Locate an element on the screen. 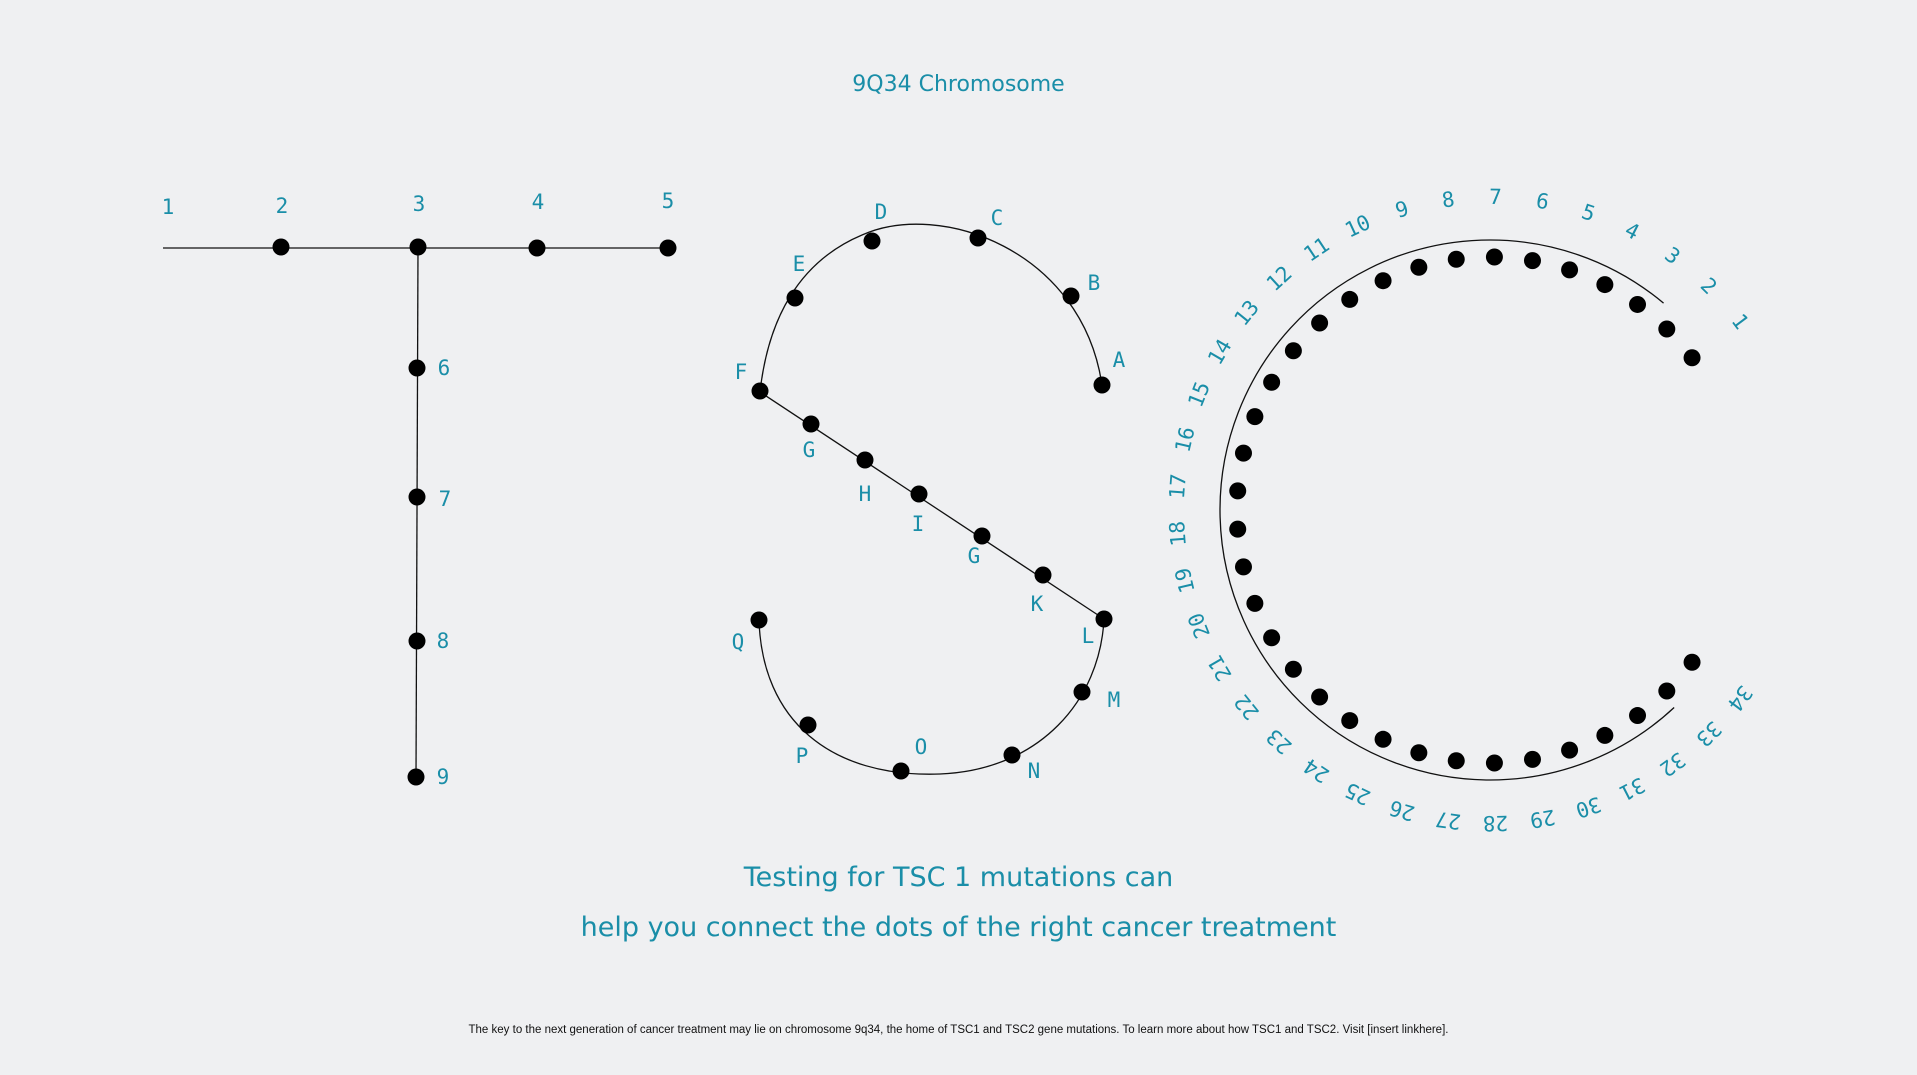 The width and height of the screenshot is (1917, 1075). c-label-32: 32 is located at coordinates (1672, 764).